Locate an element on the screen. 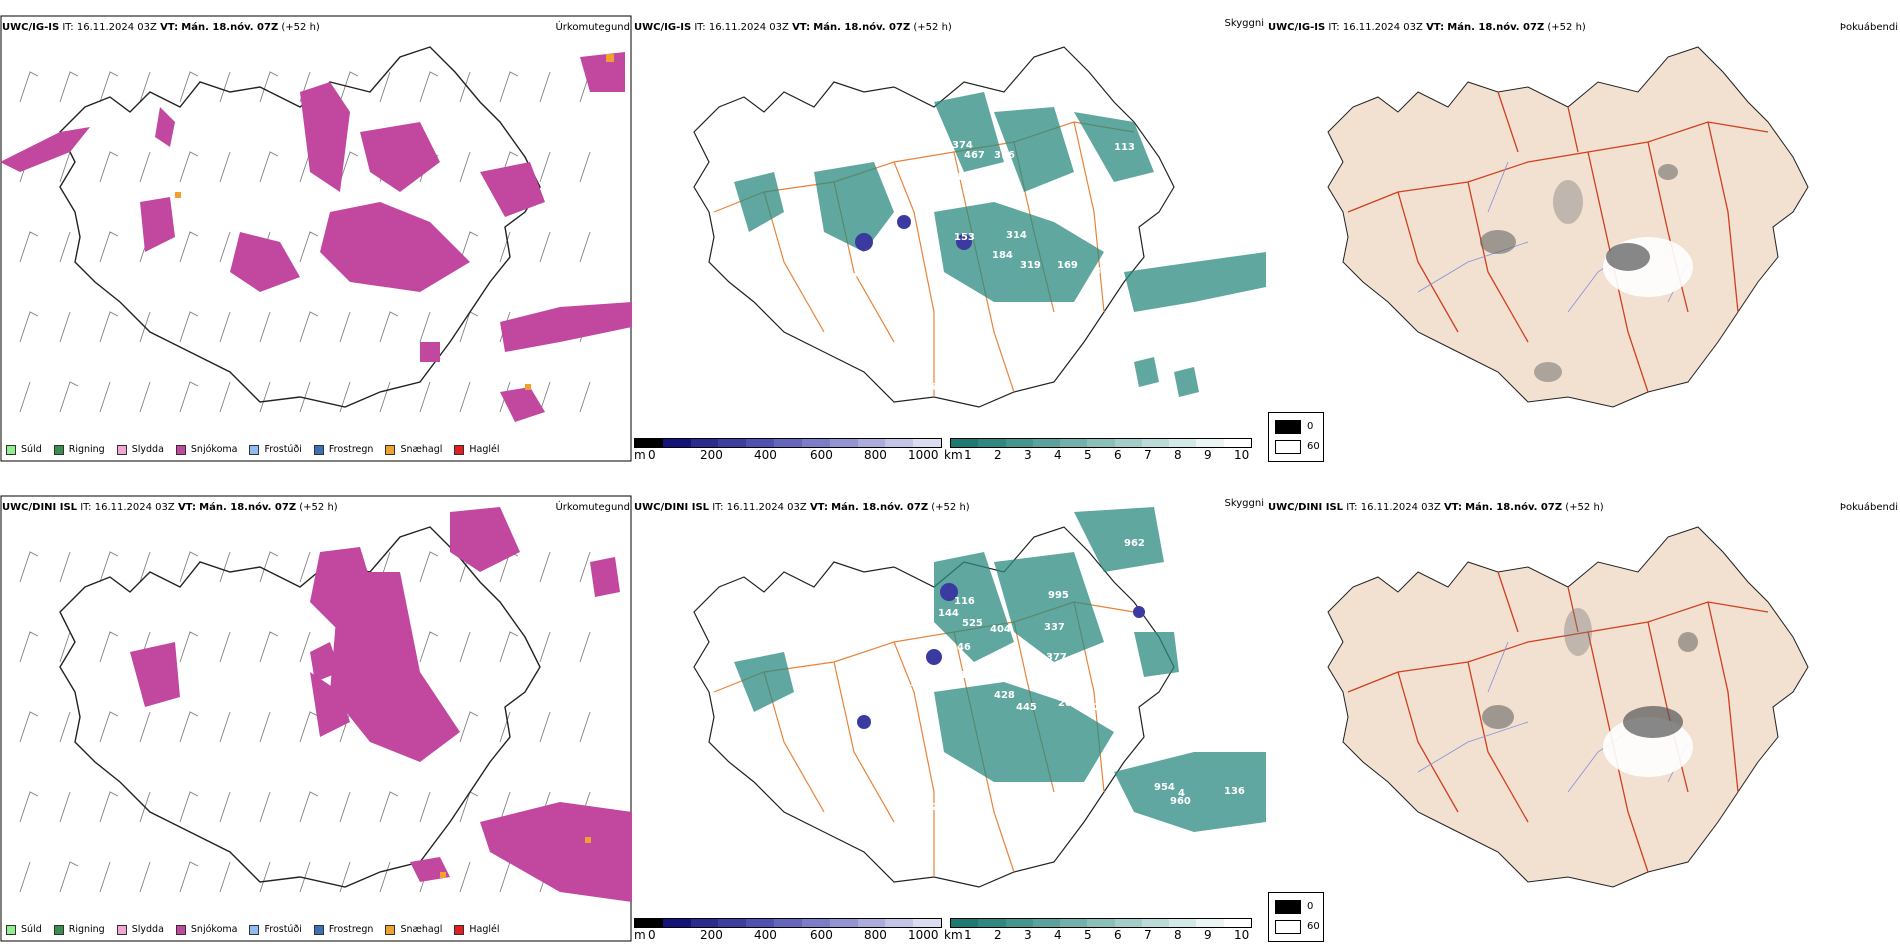 The width and height of the screenshot is (1900, 950). snow-areas is located at coordinates (316, 237).